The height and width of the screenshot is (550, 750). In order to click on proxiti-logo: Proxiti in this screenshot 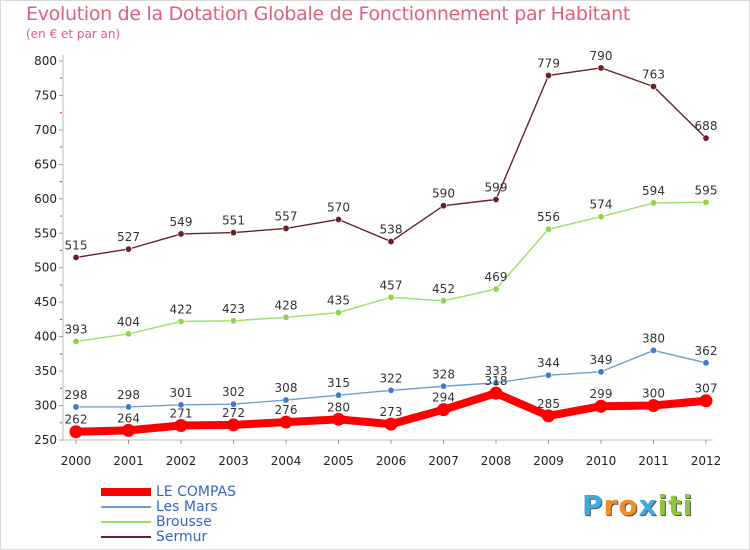, I will do `click(637, 505)`.